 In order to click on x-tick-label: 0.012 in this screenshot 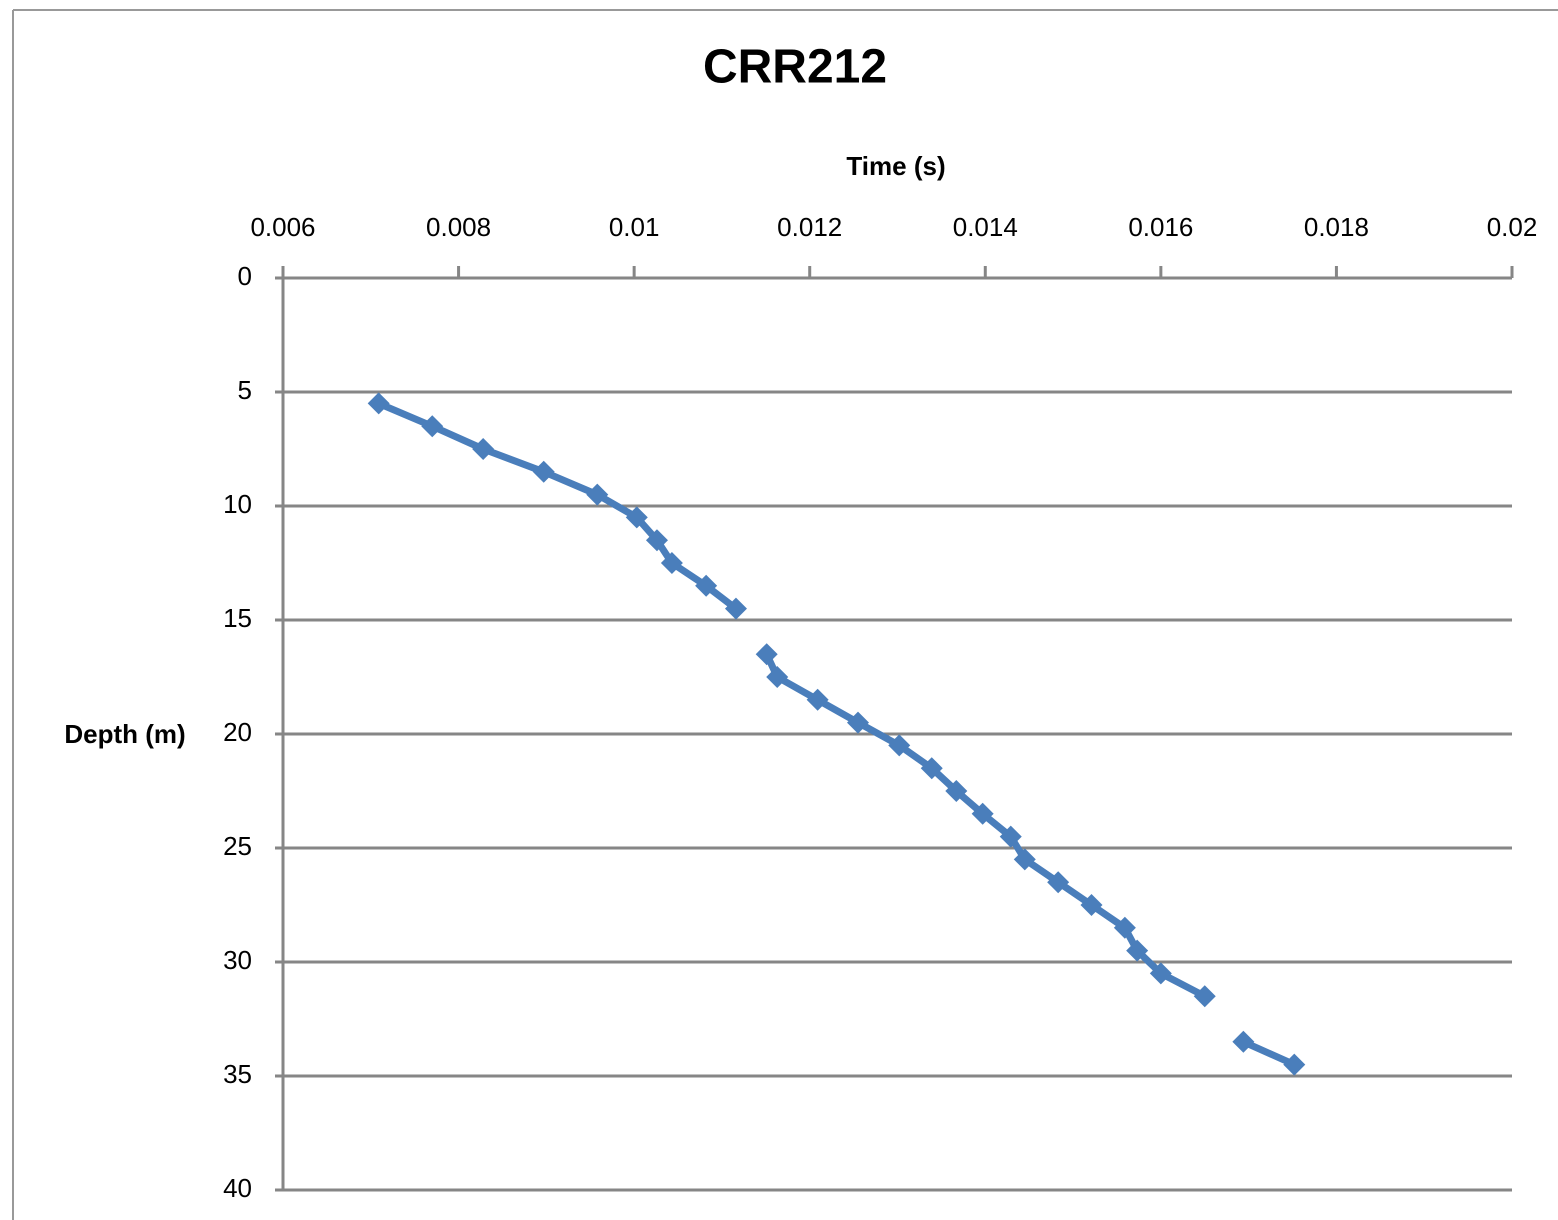, I will do `click(809, 227)`.